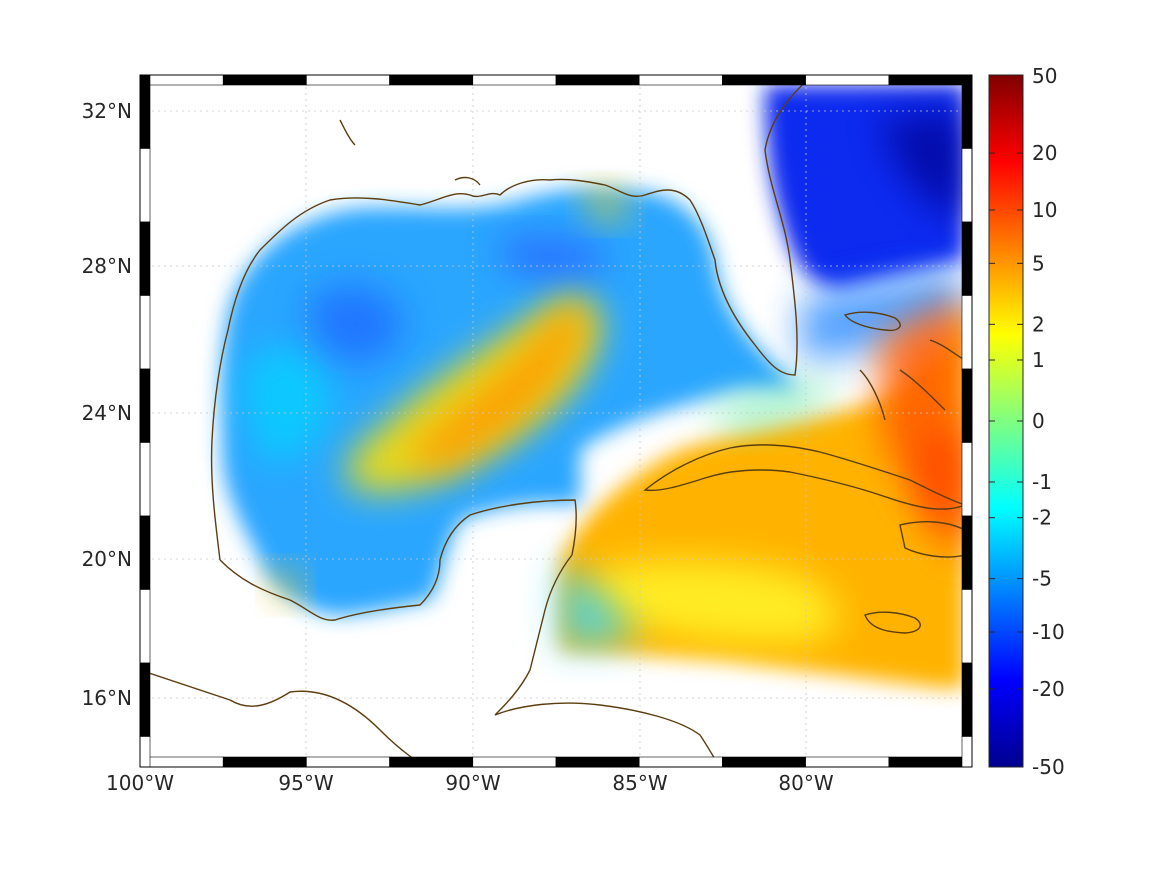  I want to click on lon-tick-label: 90°W, so click(472, 783).